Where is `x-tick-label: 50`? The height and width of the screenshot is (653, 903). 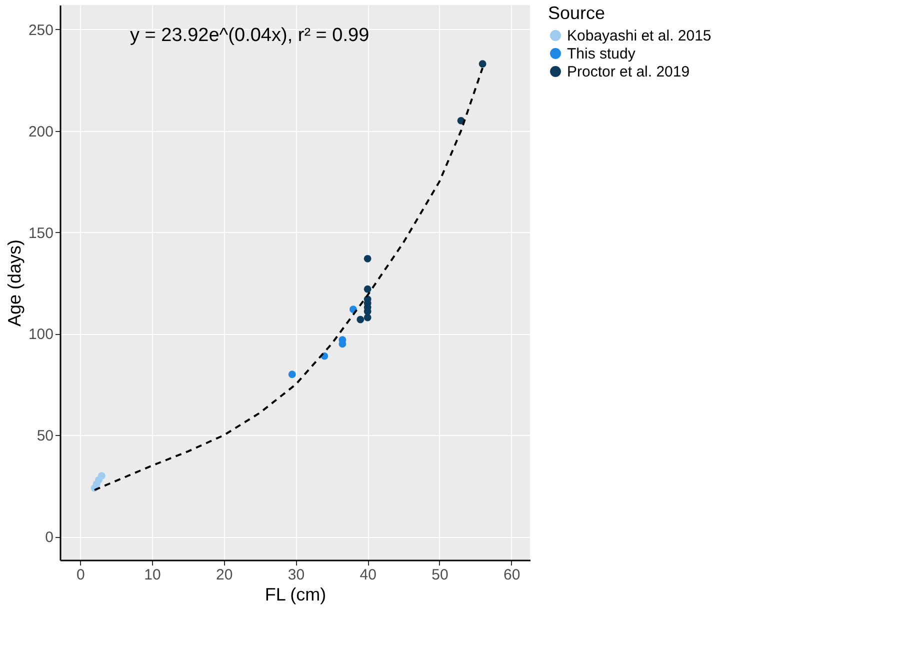 x-tick-label: 50 is located at coordinates (440, 575).